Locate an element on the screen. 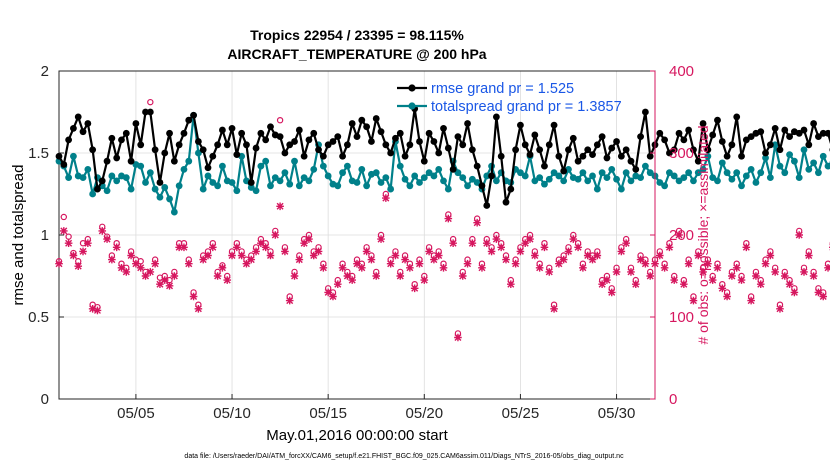 The width and height of the screenshot is (830, 470). y-tick-label: 0.5 is located at coordinates (38, 317).